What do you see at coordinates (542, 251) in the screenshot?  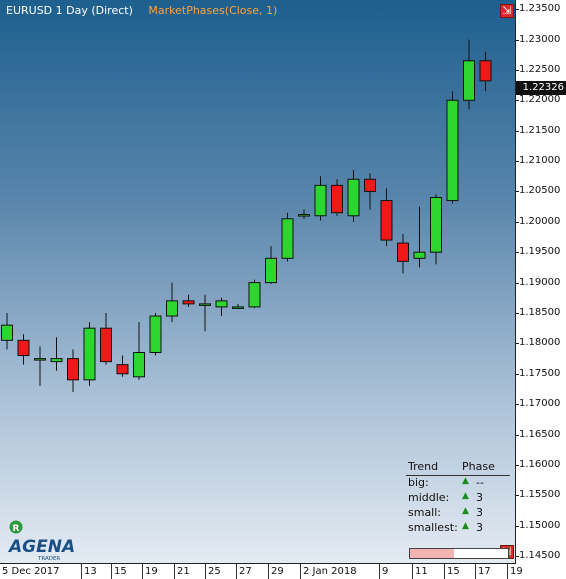 I see `price-tick-label: 1.19500` at bounding box center [542, 251].